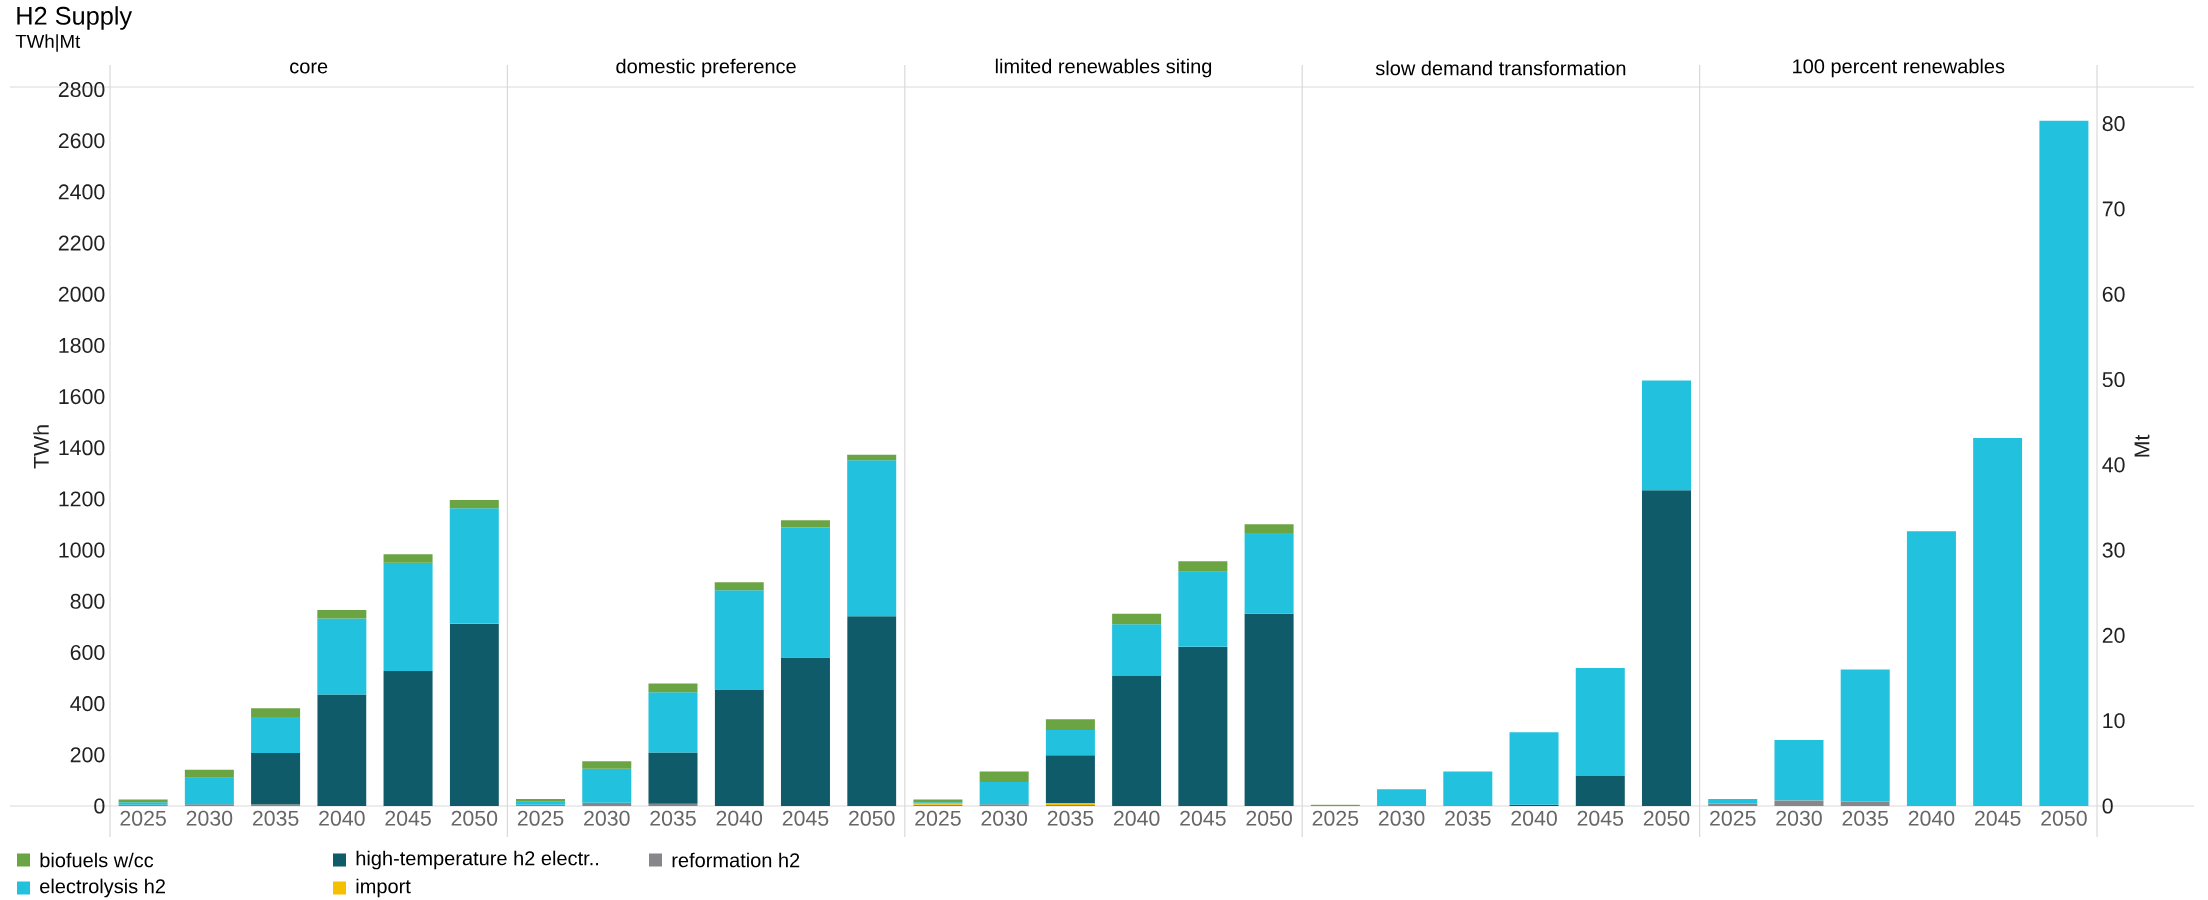  Describe the element at coordinates (81, 141) in the screenshot. I see `y-tick-label: 2600` at that location.